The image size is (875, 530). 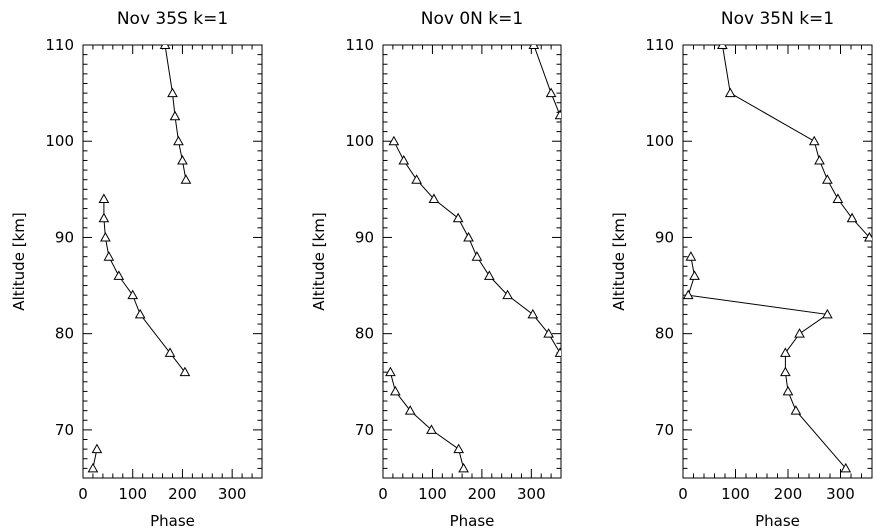 I want to click on data-series, so click(x=139, y=259).